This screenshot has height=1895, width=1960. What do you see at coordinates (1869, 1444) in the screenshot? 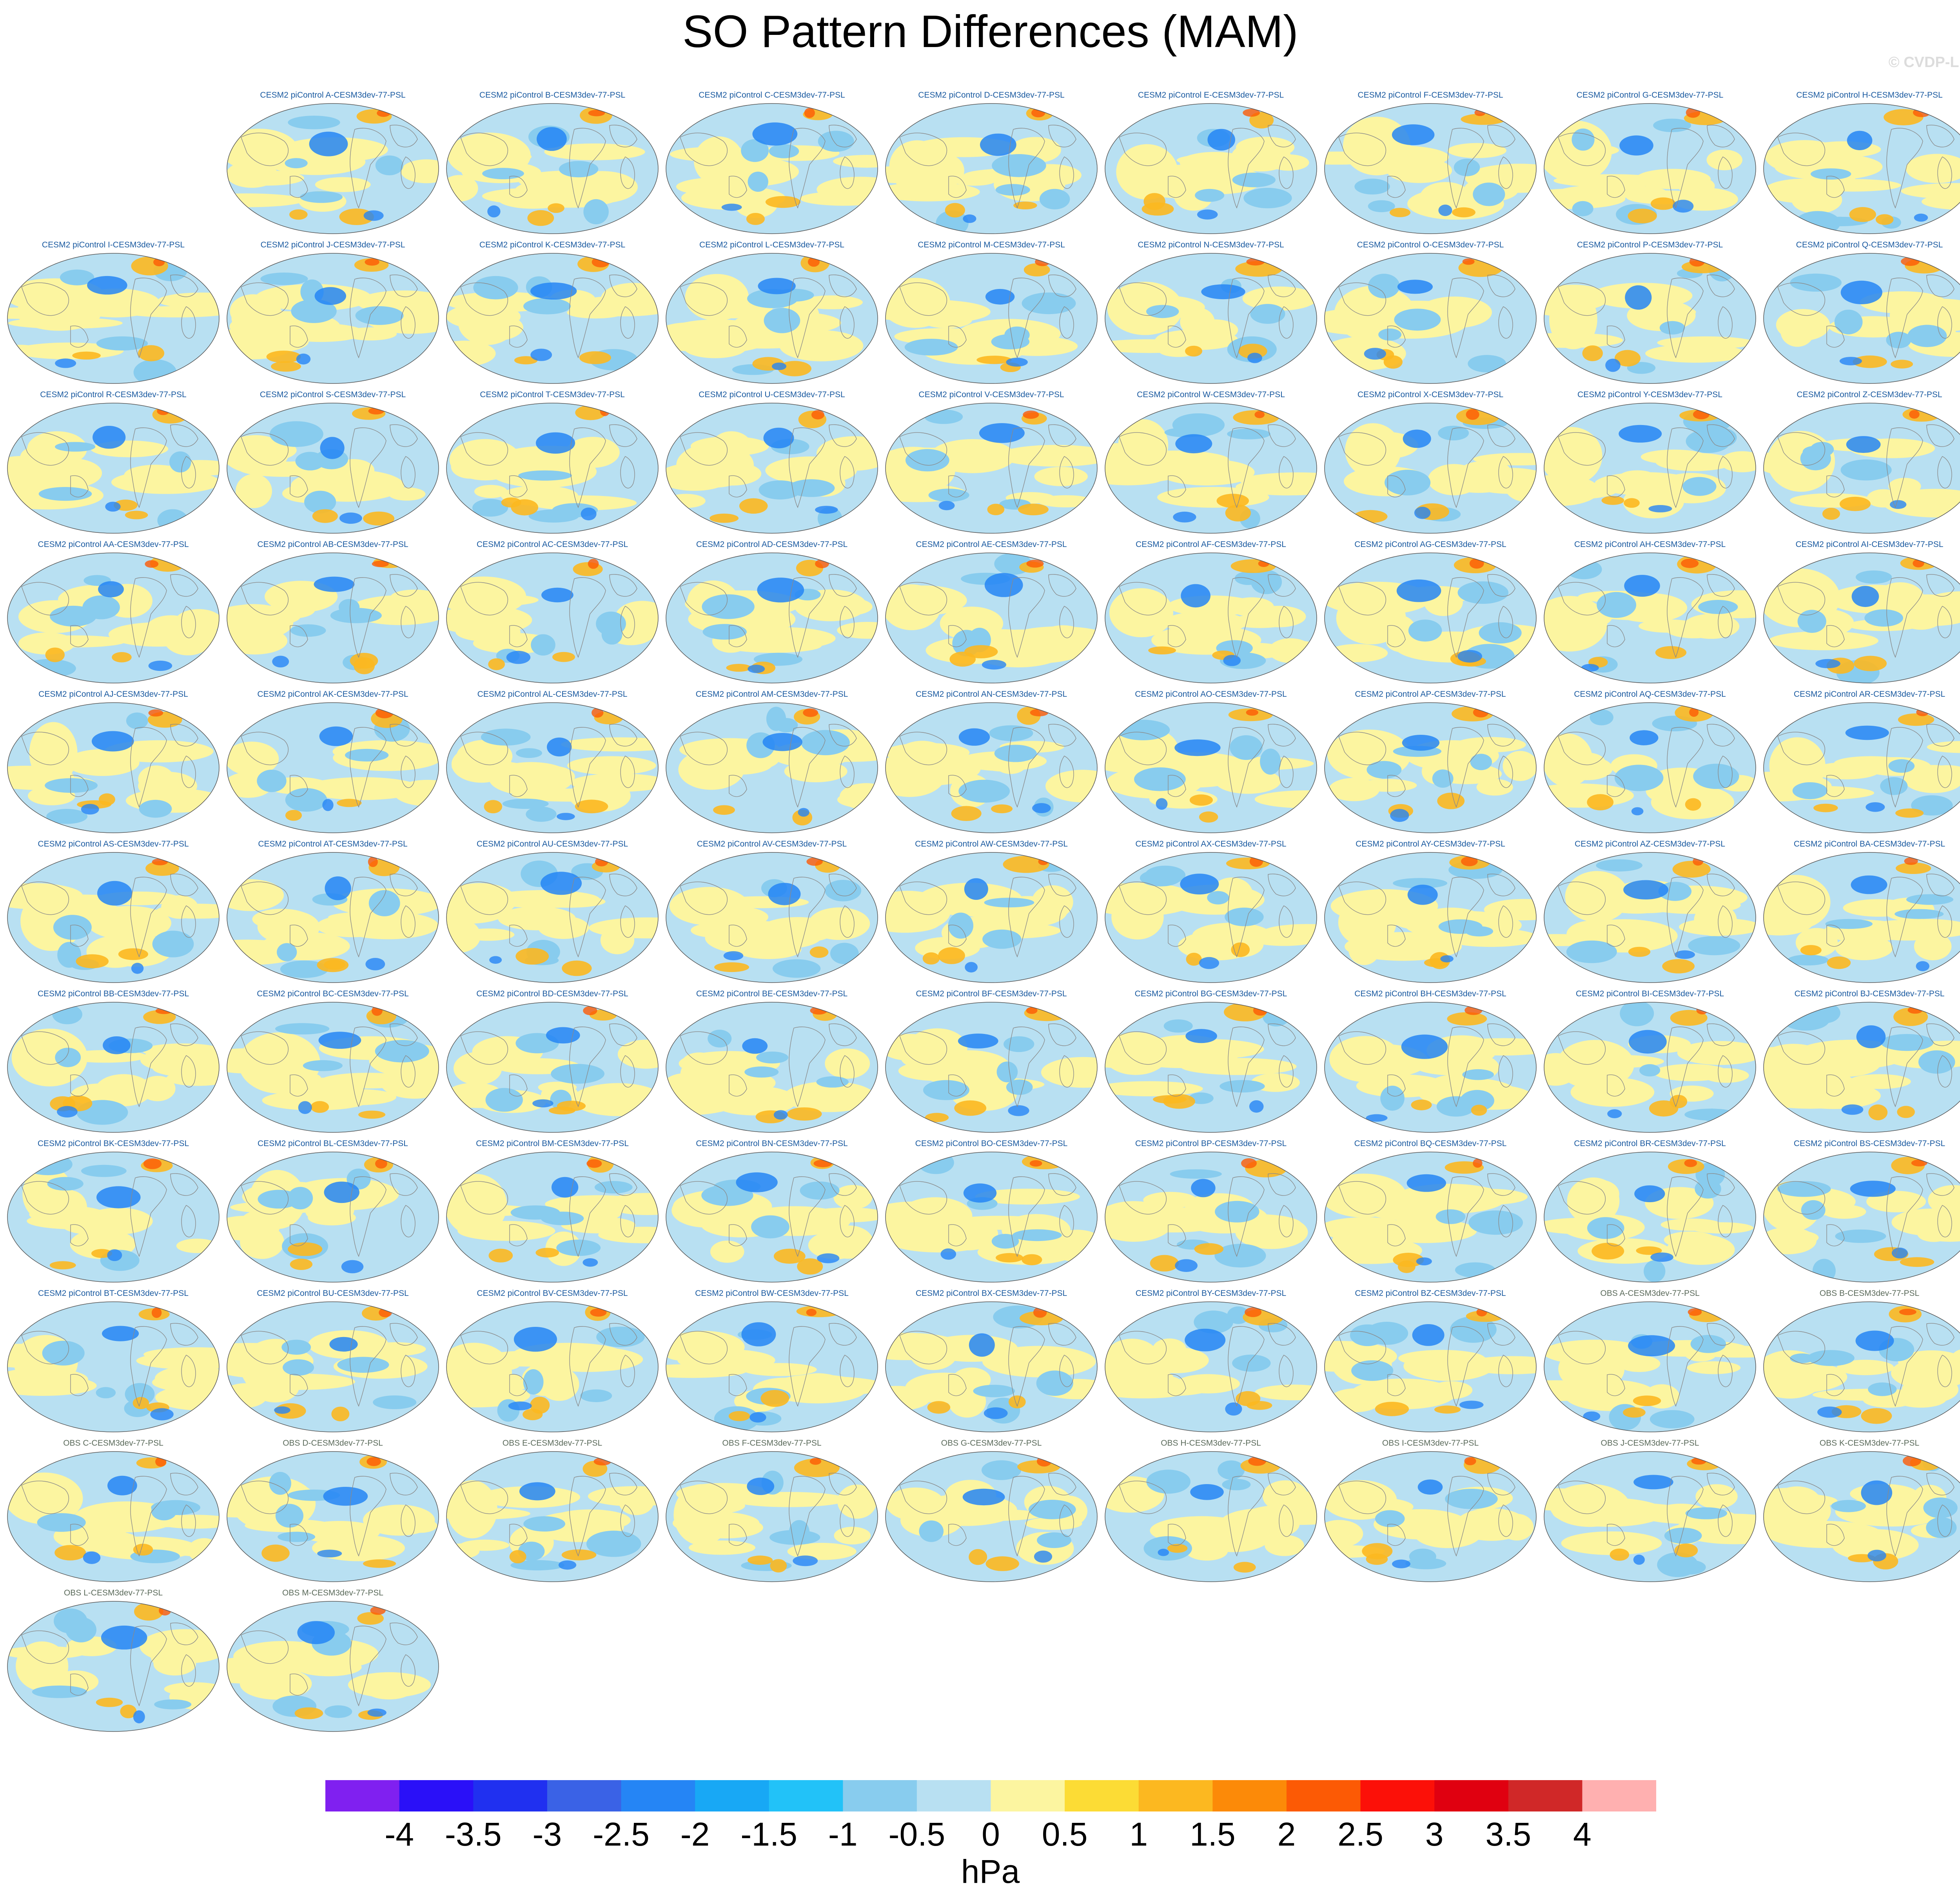
I see `map-panel-title: OBS K-CESM3dev-77-PSL` at bounding box center [1869, 1444].